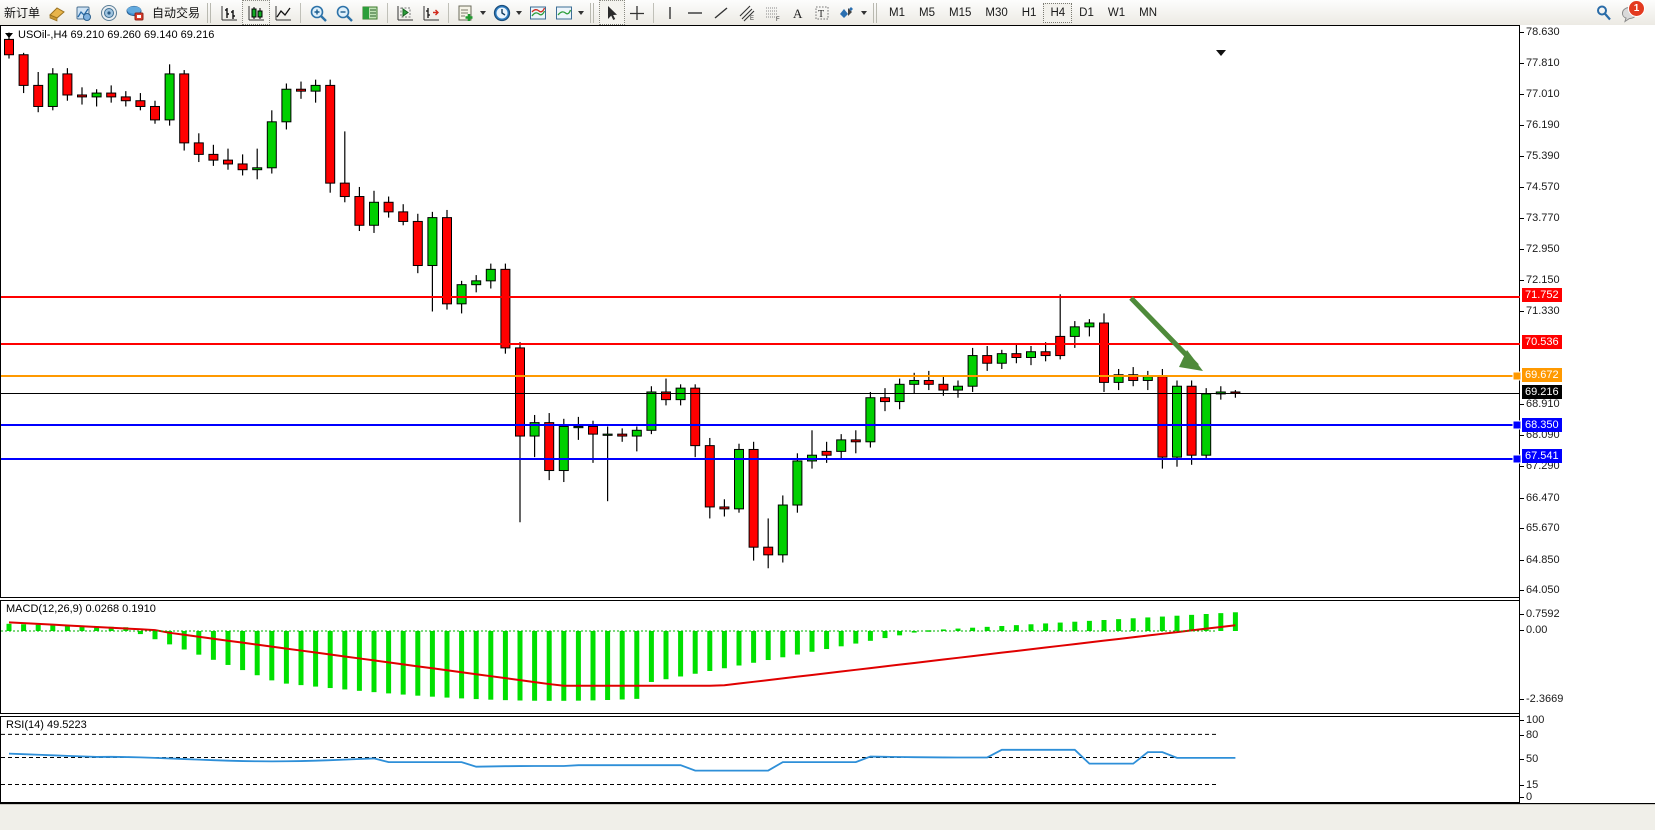 The image size is (1655, 830). I want to click on svg-text: A, so click(798, 13).